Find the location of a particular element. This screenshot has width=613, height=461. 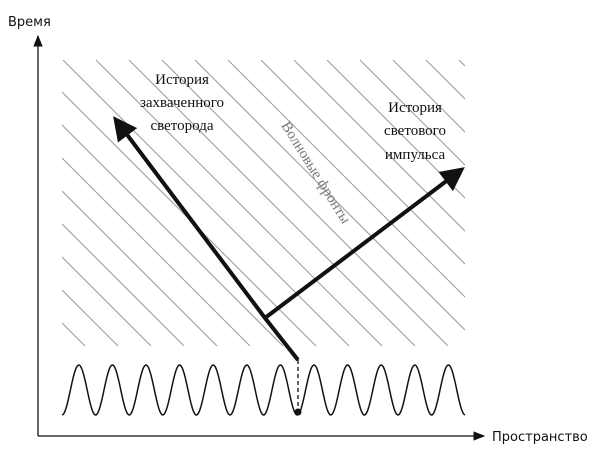

pulse-label: История is located at coordinates (415, 108).